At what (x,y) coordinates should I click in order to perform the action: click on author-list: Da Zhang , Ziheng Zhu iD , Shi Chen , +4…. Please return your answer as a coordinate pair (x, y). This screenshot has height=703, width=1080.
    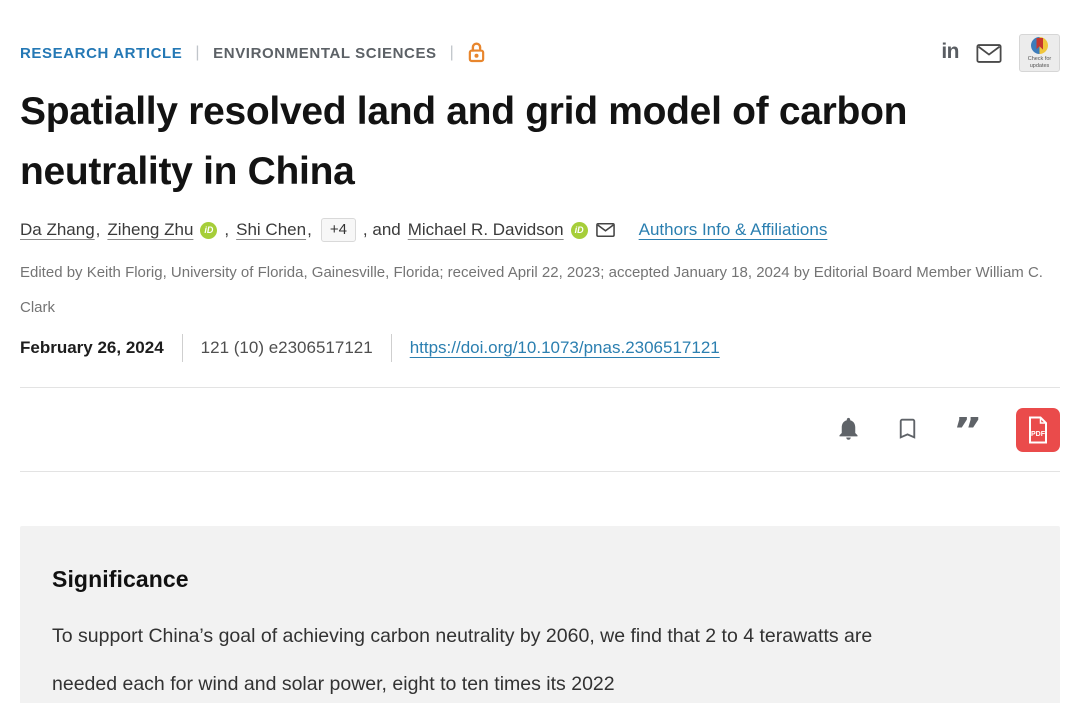
    Looking at the image, I should click on (540, 230).